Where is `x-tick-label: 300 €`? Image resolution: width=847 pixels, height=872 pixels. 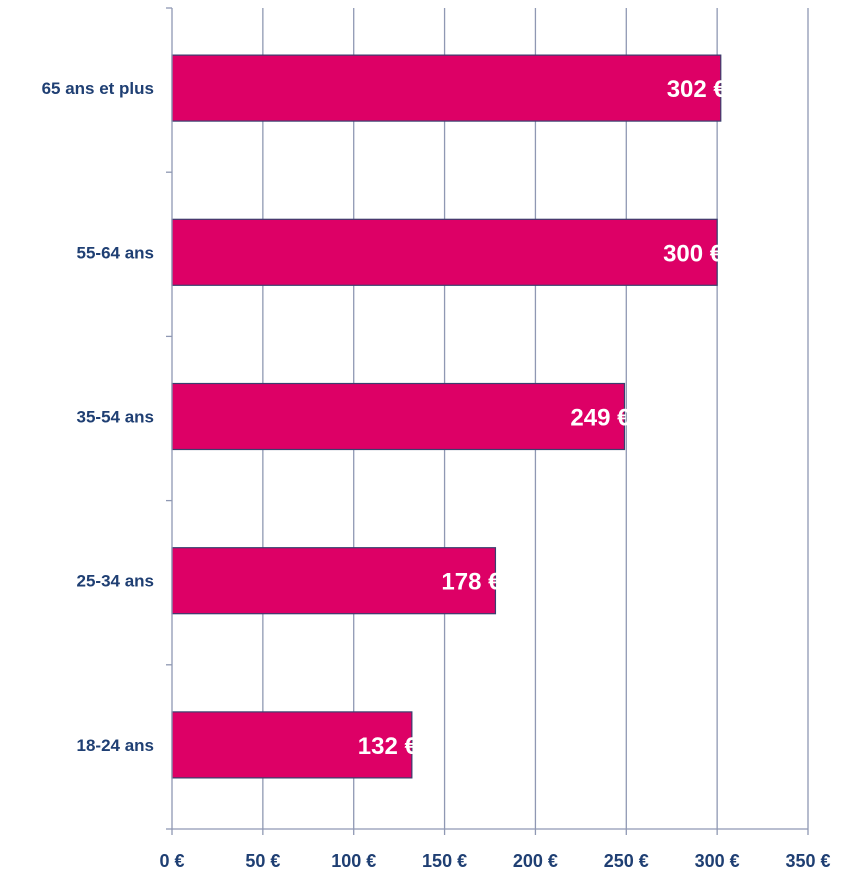
x-tick-label: 300 € is located at coordinates (717, 861).